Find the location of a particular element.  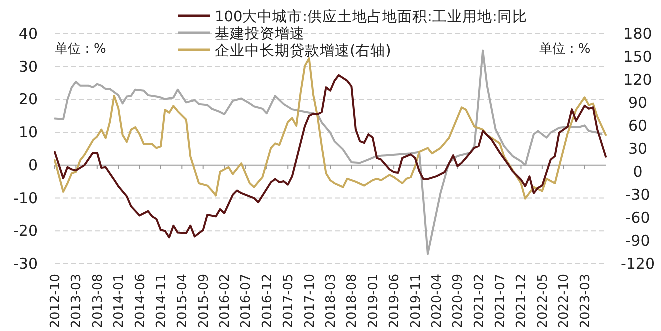

y2-tick-label: 90 is located at coordinates (638, 103).